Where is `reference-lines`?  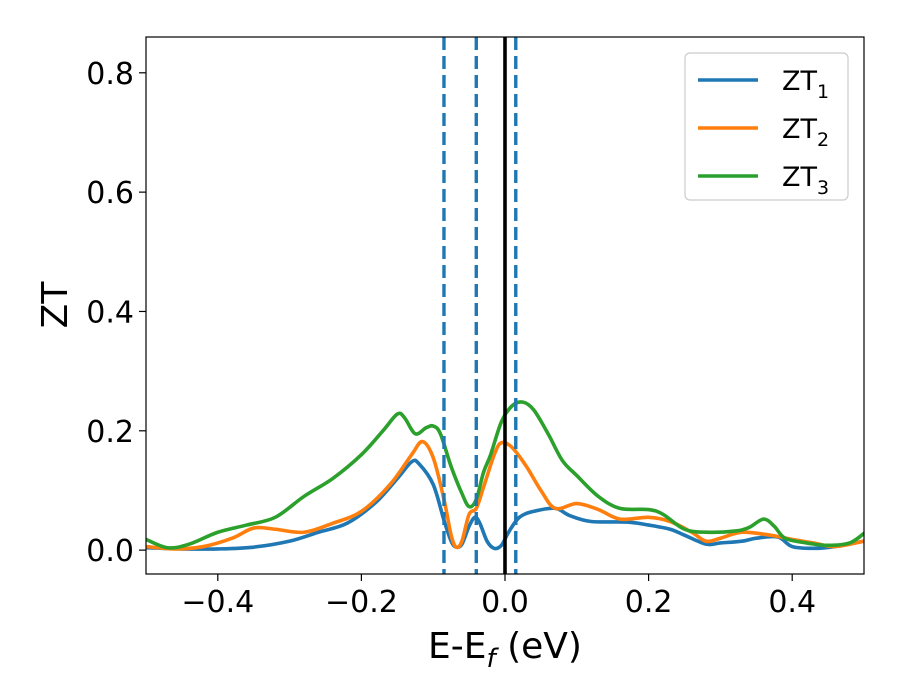 reference-lines is located at coordinates (480, 305).